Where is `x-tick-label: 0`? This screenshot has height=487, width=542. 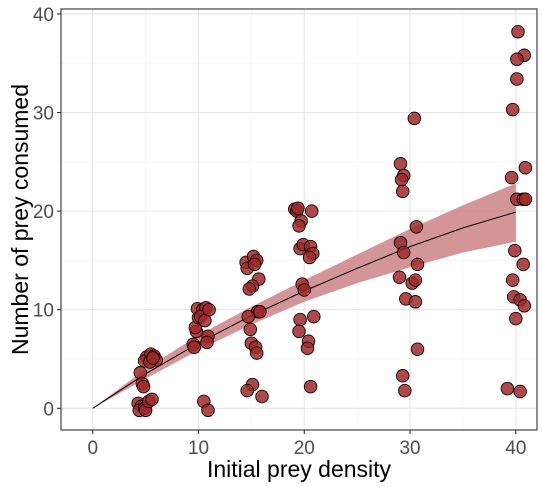
x-tick-label: 0 is located at coordinates (92, 448).